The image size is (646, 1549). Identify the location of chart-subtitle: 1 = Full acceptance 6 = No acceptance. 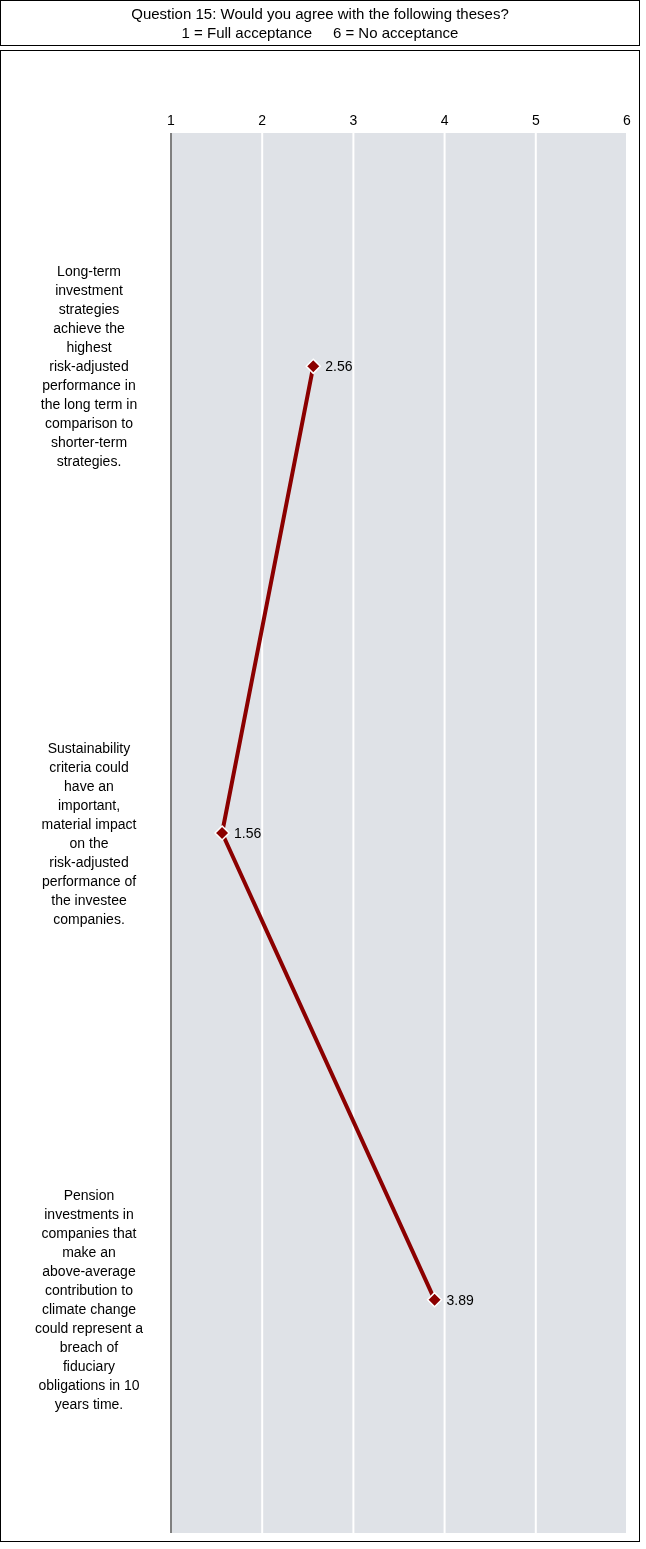
(320, 32).